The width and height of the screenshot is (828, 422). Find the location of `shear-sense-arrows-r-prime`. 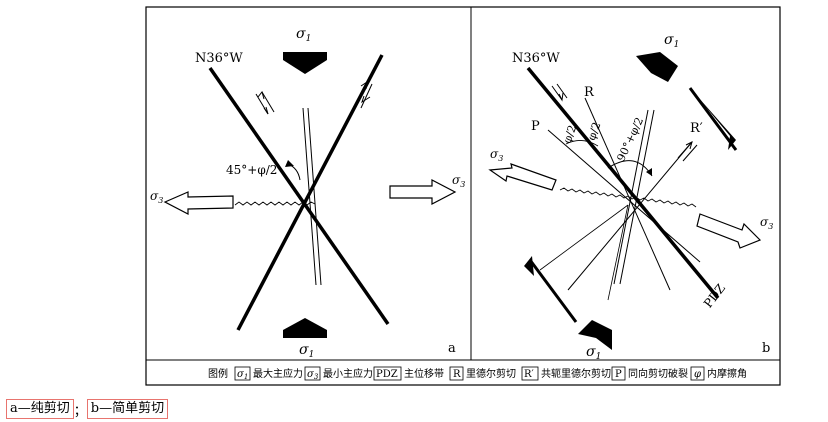

shear-sense-arrows-r-prime is located at coordinates (687, 151).